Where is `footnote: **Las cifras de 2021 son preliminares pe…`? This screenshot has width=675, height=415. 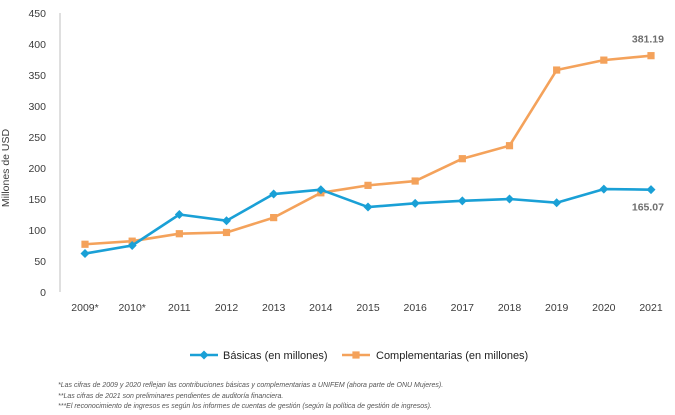 footnote: **Las cifras de 2021 son preliminares pe… is located at coordinates (171, 396).